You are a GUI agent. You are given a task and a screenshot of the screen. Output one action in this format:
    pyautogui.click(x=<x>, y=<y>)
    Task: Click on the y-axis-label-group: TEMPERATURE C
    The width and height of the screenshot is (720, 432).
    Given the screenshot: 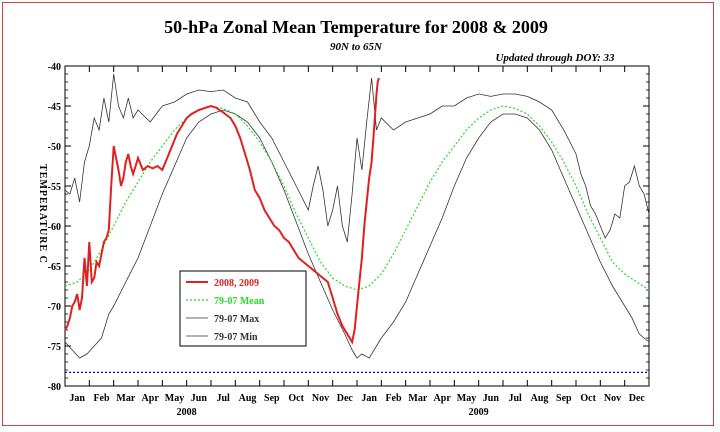 What is the action you would take?
    pyautogui.click(x=42, y=214)
    